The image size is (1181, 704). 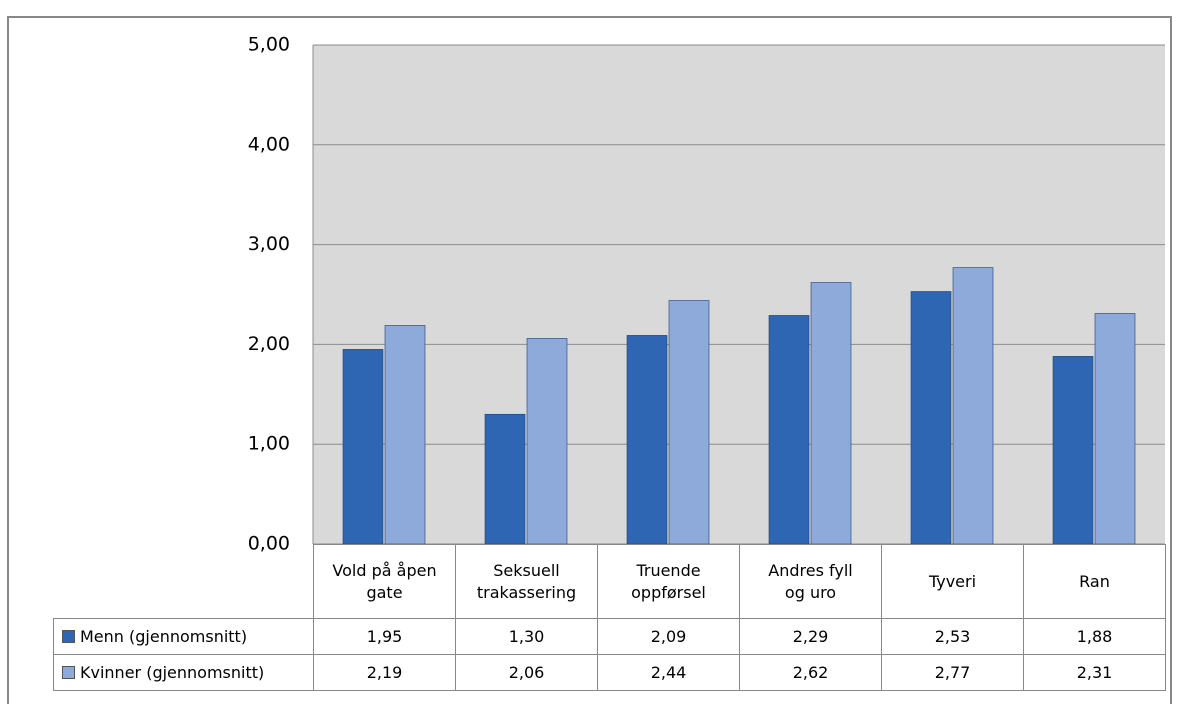 I want to click on table-value: 2,31, so click(x=1094, y=672).